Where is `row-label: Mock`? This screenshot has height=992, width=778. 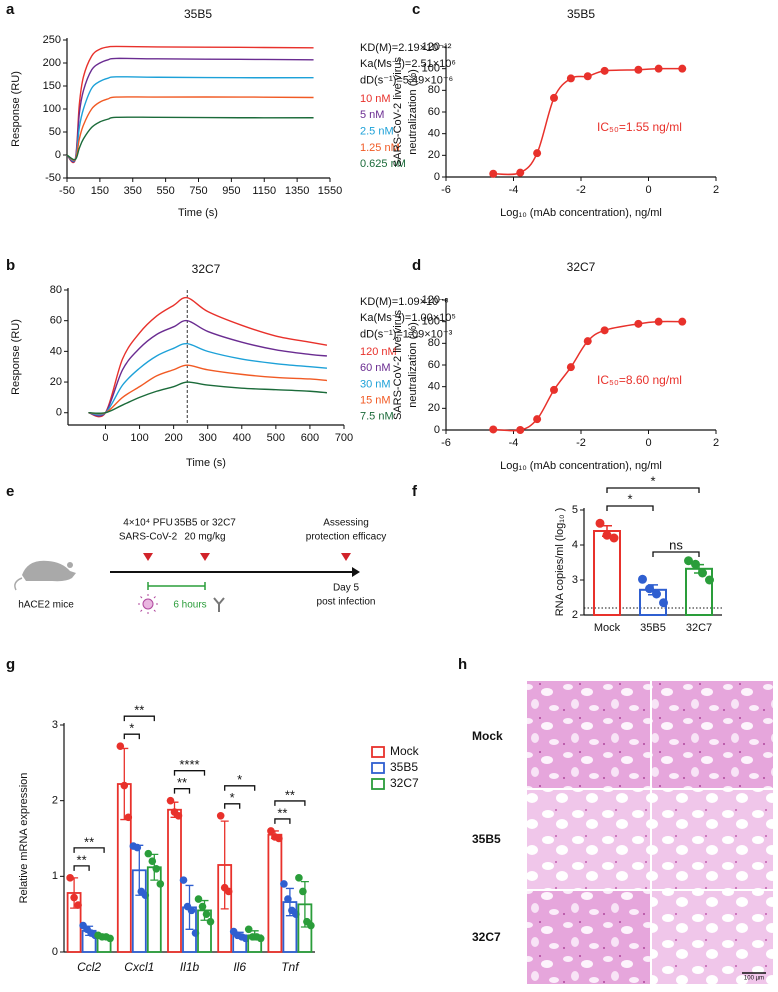
row-label: Mock is located at coordinates (487, 736).